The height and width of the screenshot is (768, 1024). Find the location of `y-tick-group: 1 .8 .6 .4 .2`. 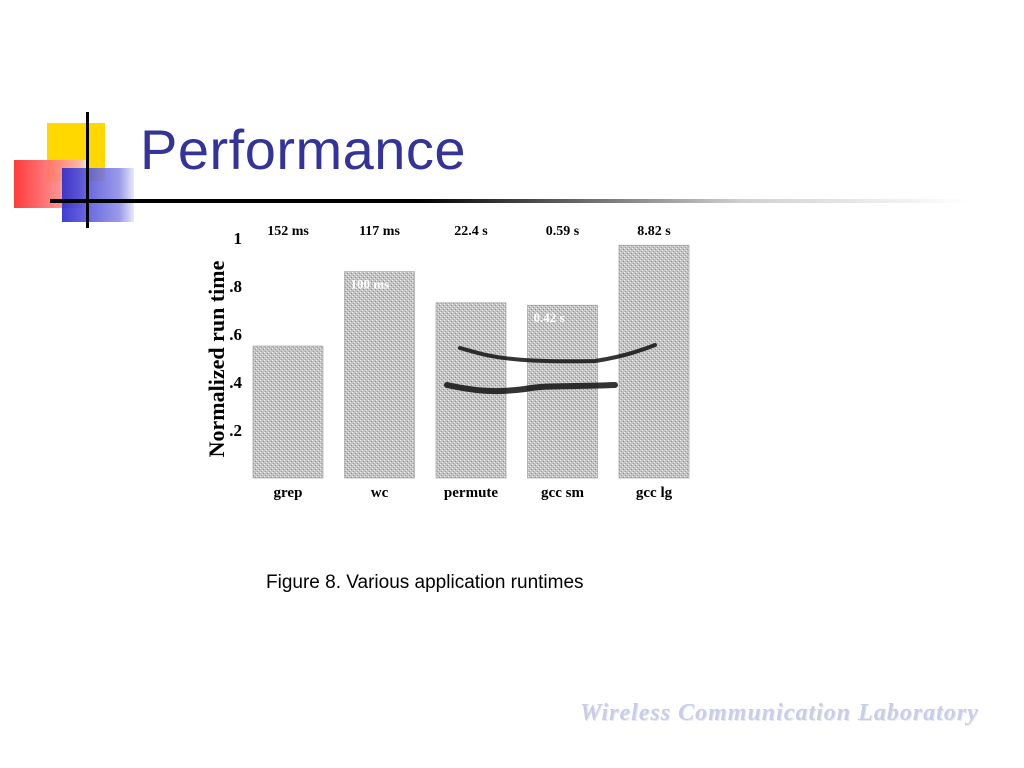

y-tick-group: 1 .8 .6 .4 .2 is located at coordinates (235, 334).